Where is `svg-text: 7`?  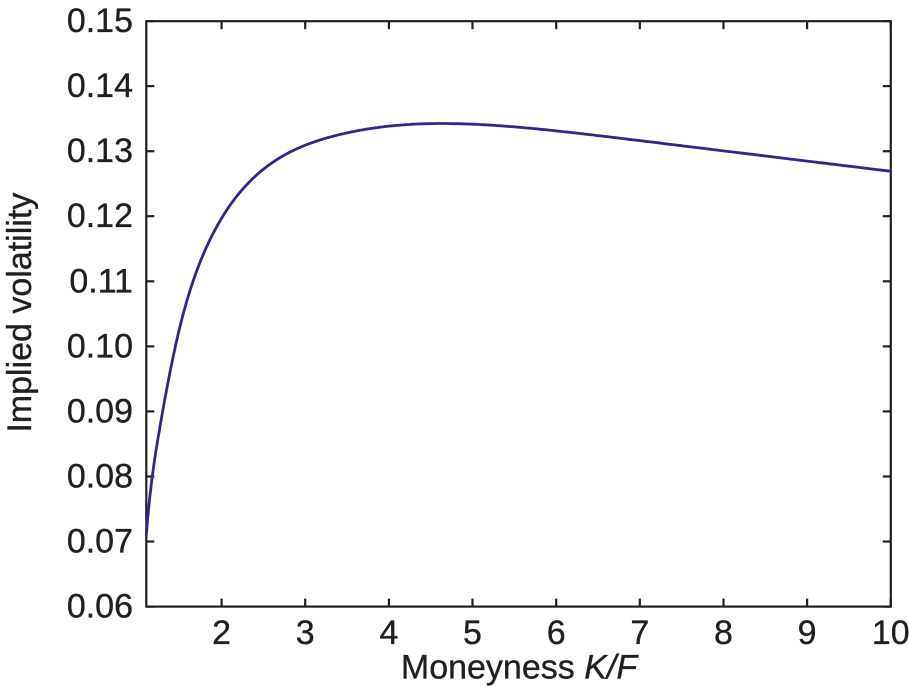
svg-text: 7 is located at coordinates (639, 633).